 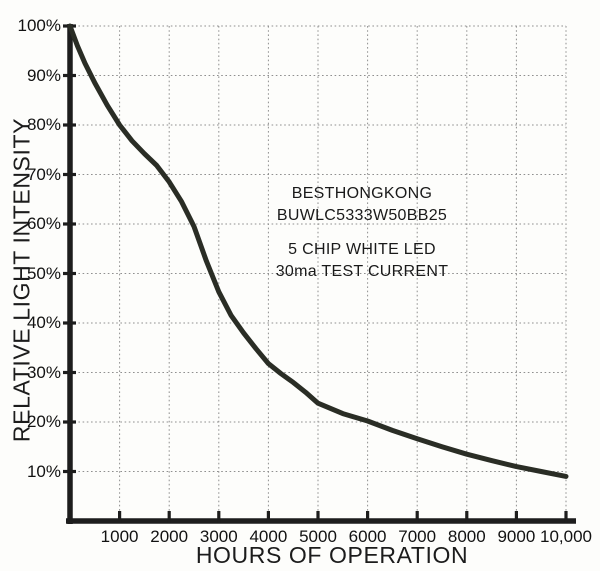 I want to click on x-tick-label: 8000, so click(x=466, y=536).